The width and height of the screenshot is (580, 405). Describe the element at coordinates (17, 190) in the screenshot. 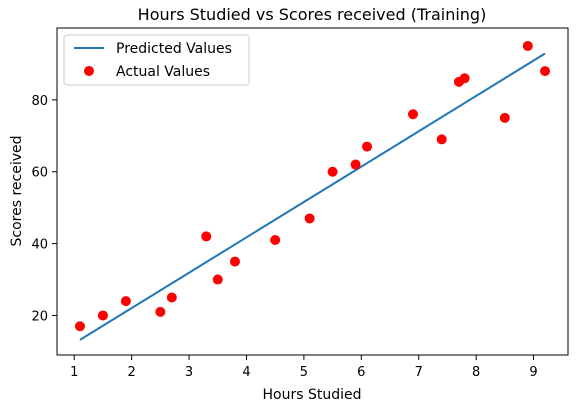

I see `y-axis-label: Scores received` at that location.